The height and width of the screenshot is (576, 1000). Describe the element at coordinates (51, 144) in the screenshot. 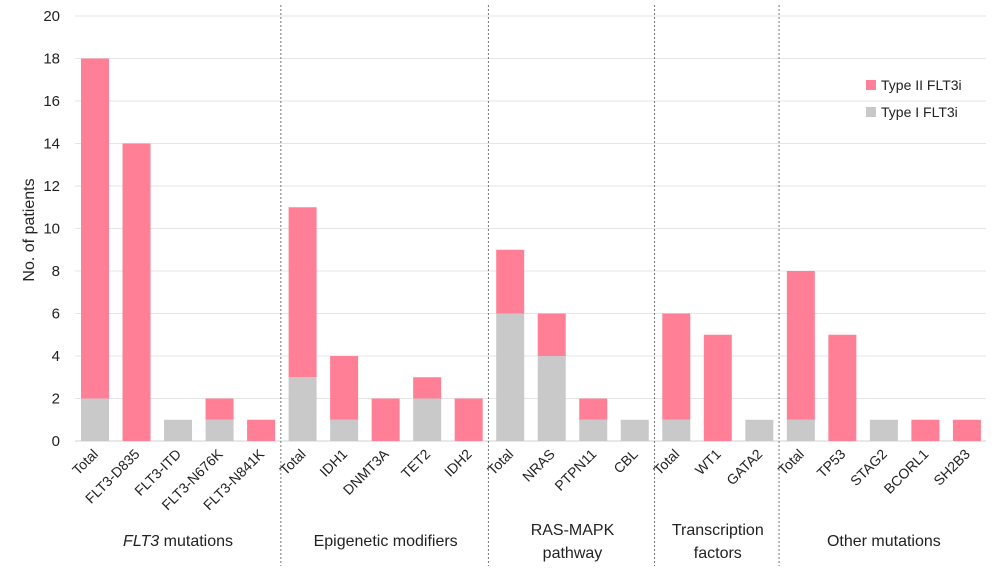

I see `y-tick-label: 14` at that location.